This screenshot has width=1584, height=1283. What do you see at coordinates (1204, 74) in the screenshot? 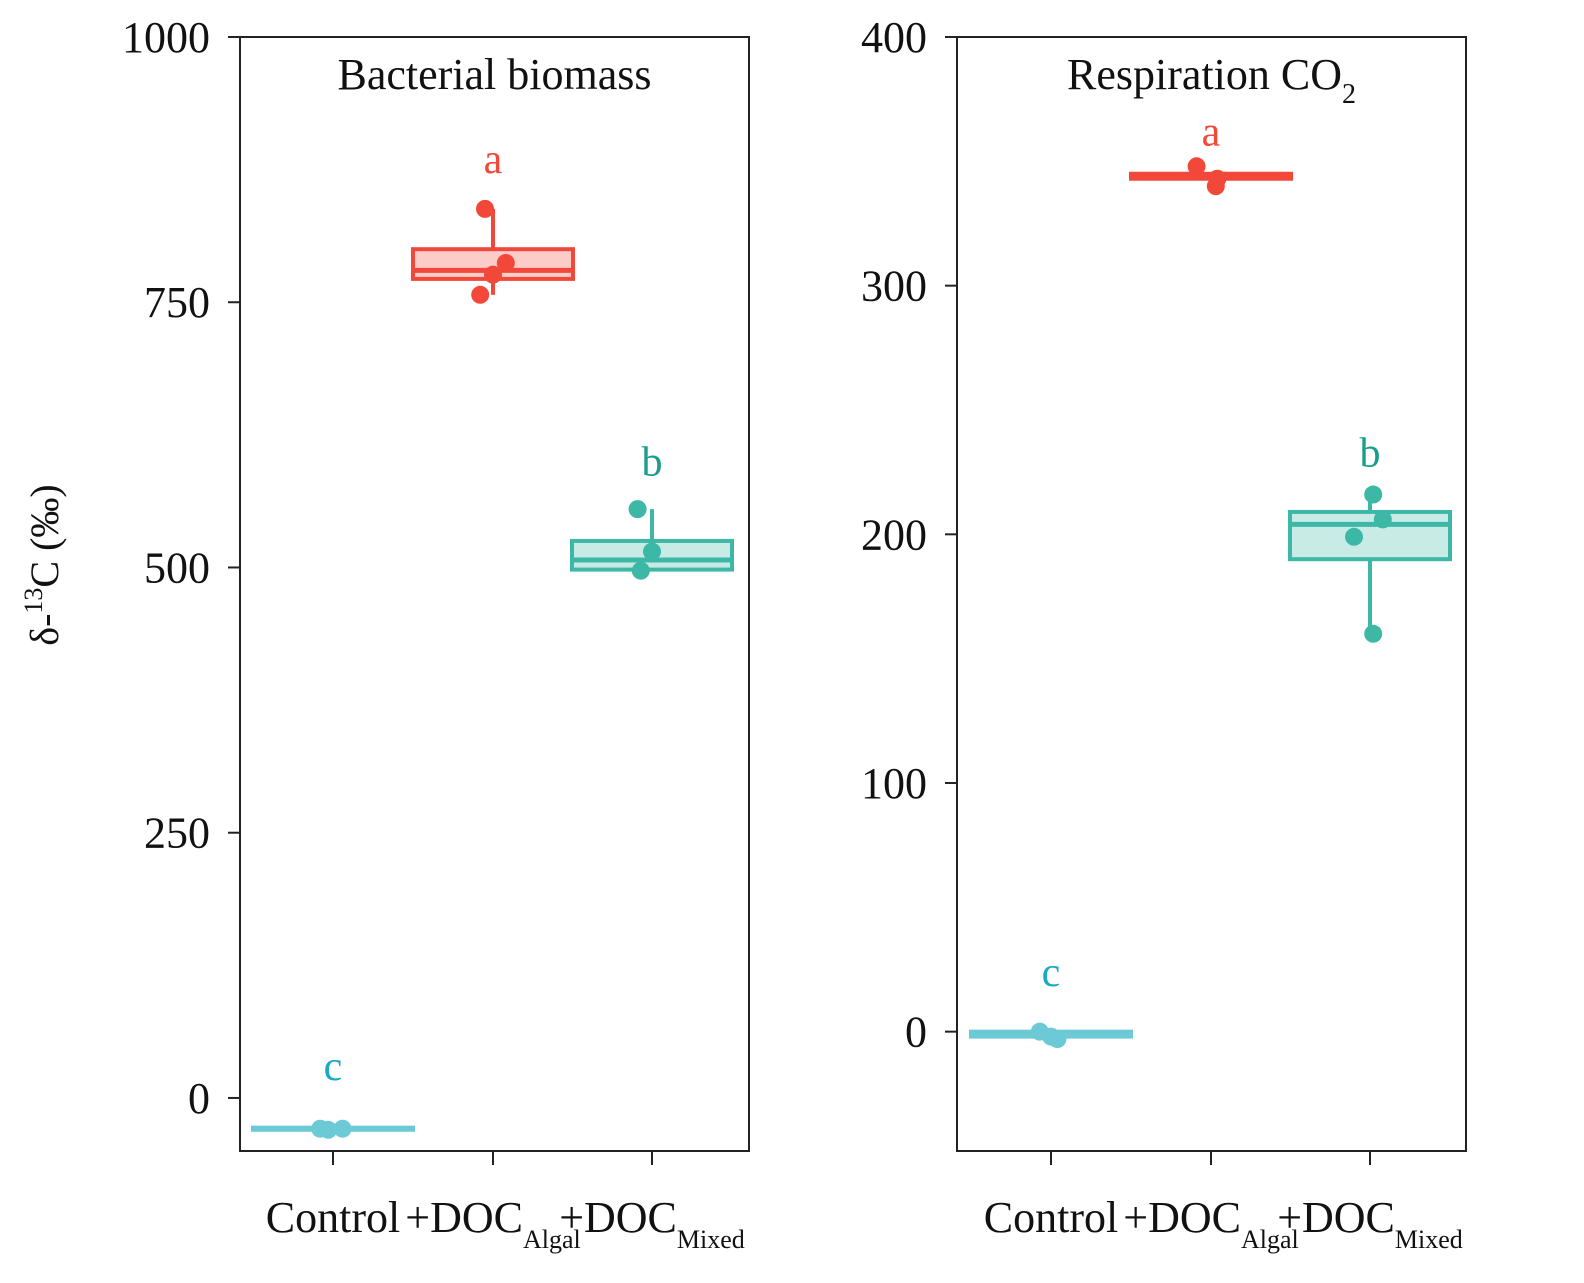
I see `panel-title-main: Respiration CO` at bounding box center [1204, 74].